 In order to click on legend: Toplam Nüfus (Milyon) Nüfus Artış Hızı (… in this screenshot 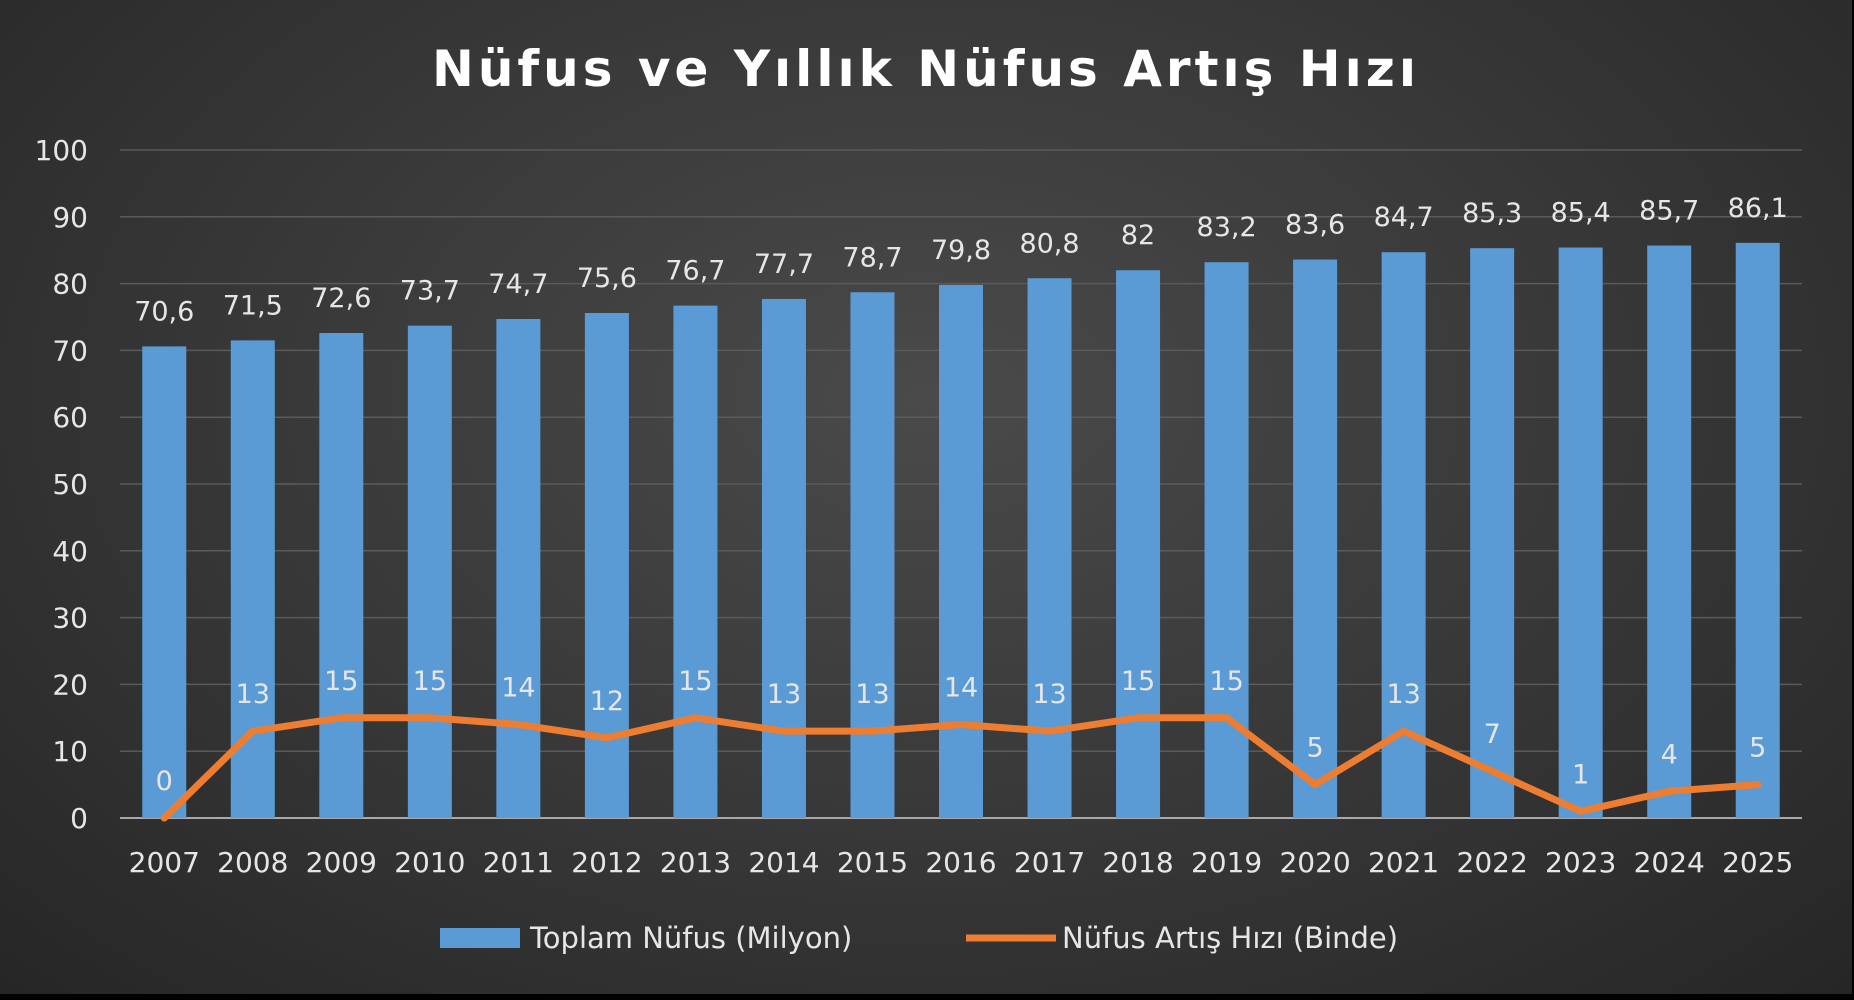, I will do `click(919, 938)`.